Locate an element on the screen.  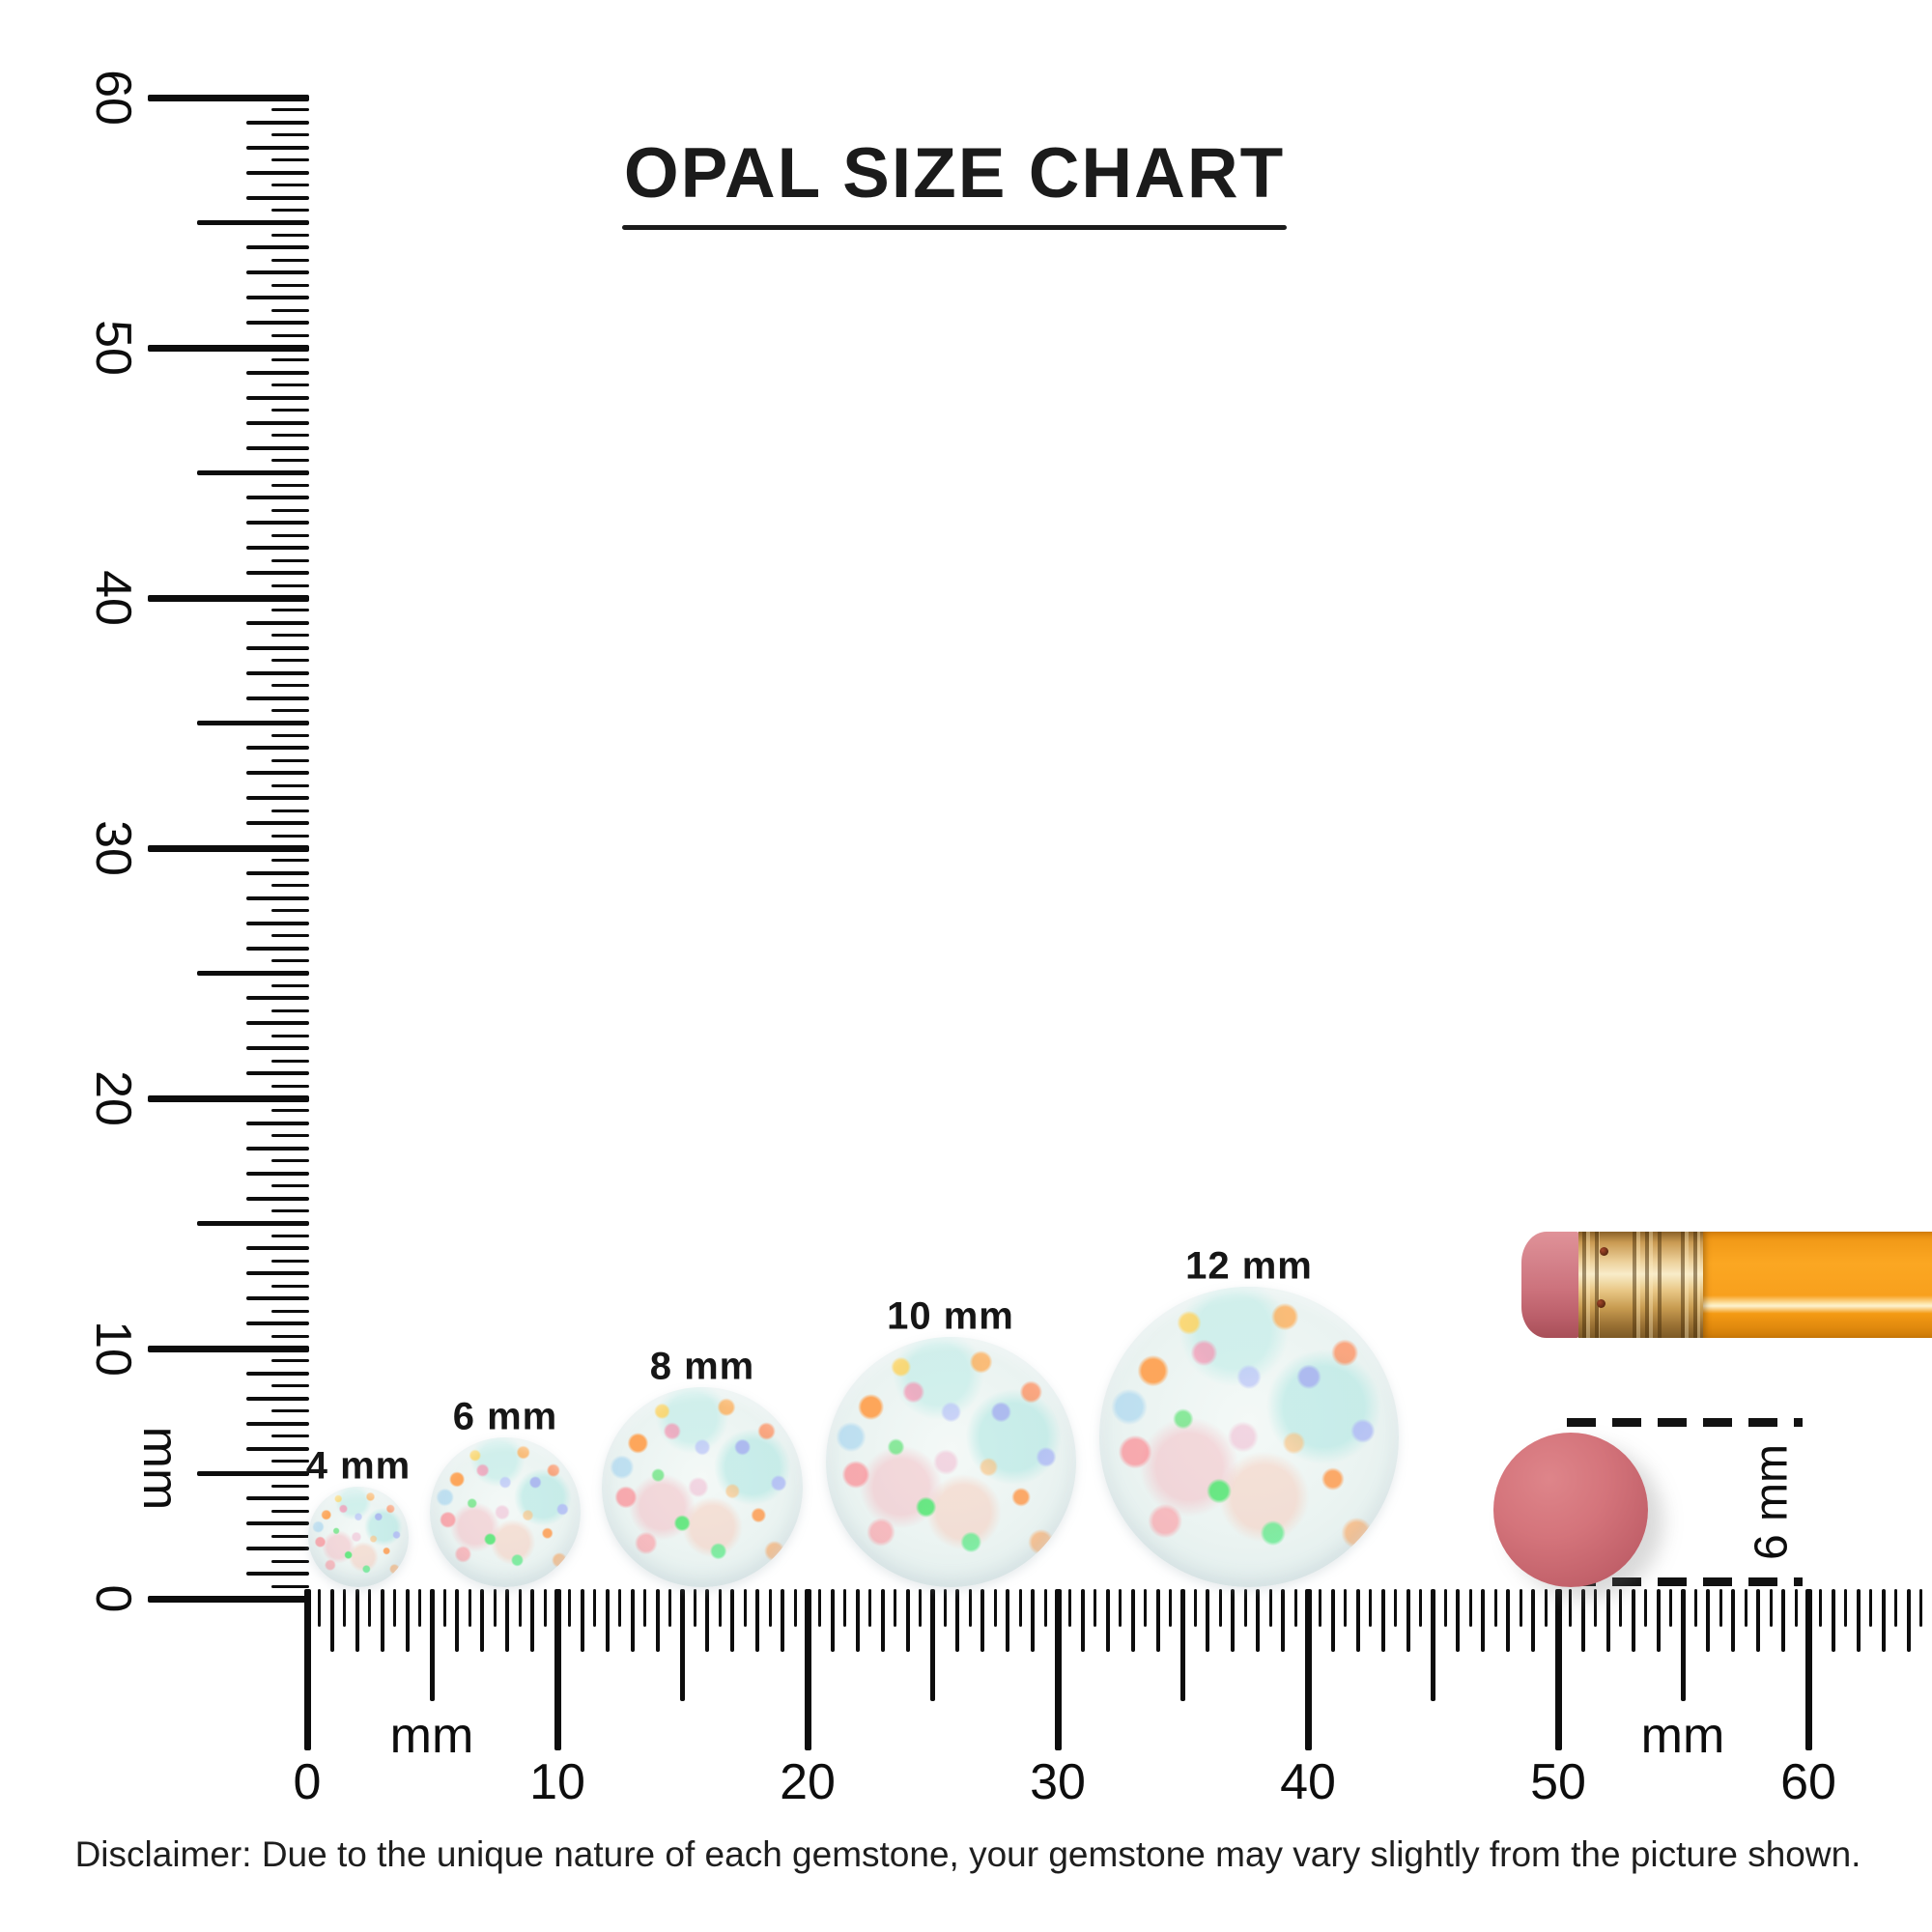
title-underline is located at coordinates (954, 227).